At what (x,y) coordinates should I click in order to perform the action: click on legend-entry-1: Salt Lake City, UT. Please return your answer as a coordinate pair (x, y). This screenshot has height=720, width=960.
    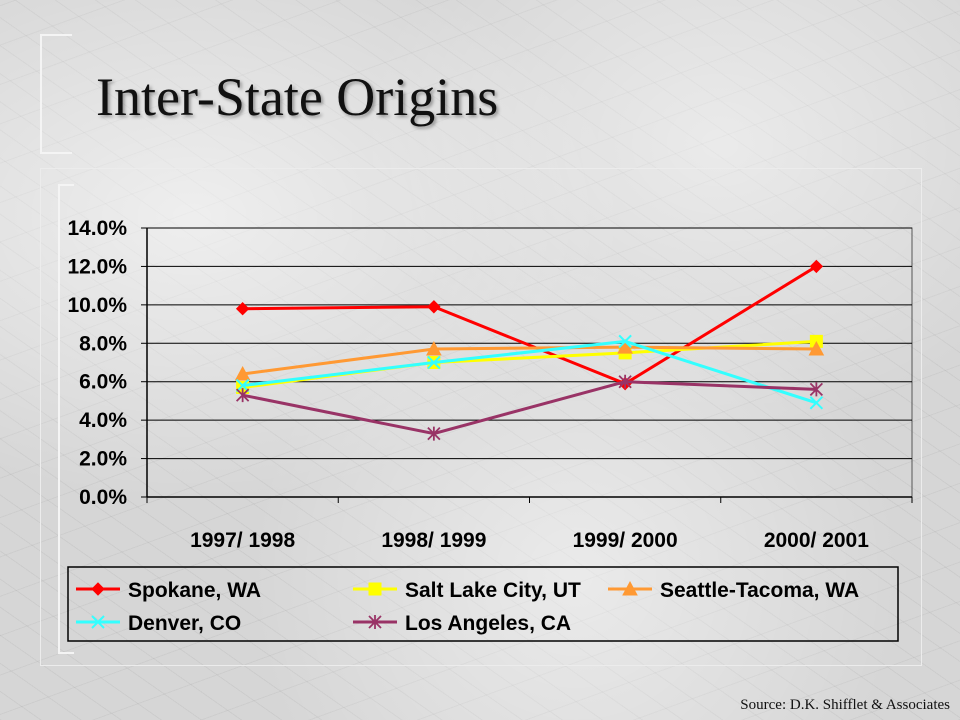
    Looking at the image, I should click on (467, 590).